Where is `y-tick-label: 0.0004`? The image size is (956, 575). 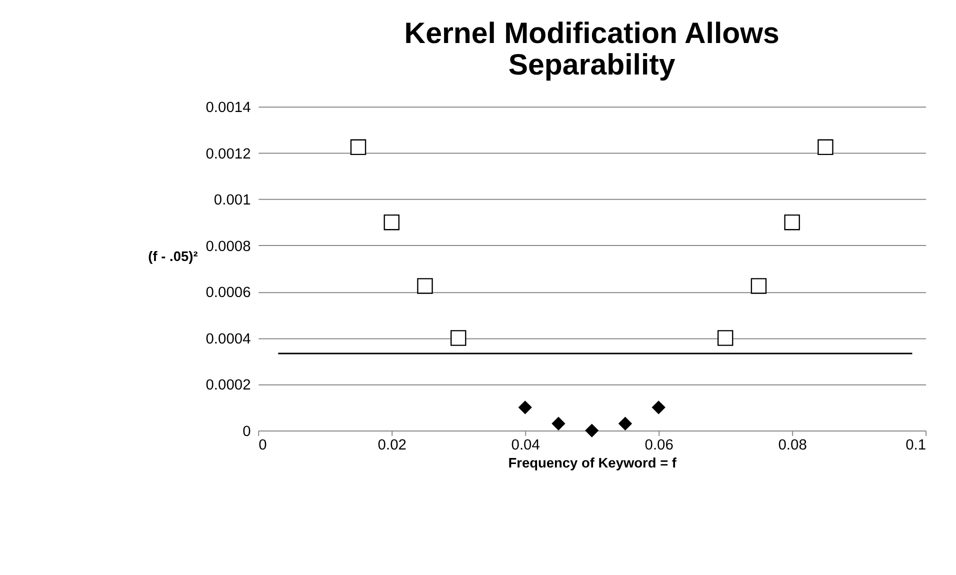
y-tick-label: 0.0004 is located at coordinates (228, 339).